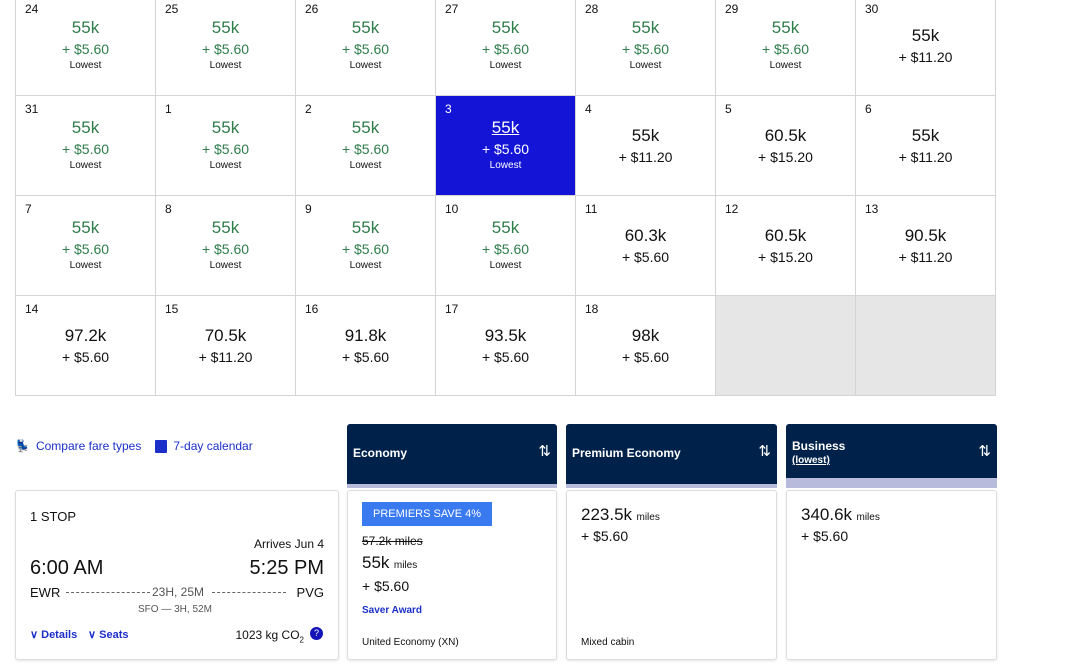  Describe the element at coordinates (308, 209) in the screenshot. I see `day-number: 9` at that location.